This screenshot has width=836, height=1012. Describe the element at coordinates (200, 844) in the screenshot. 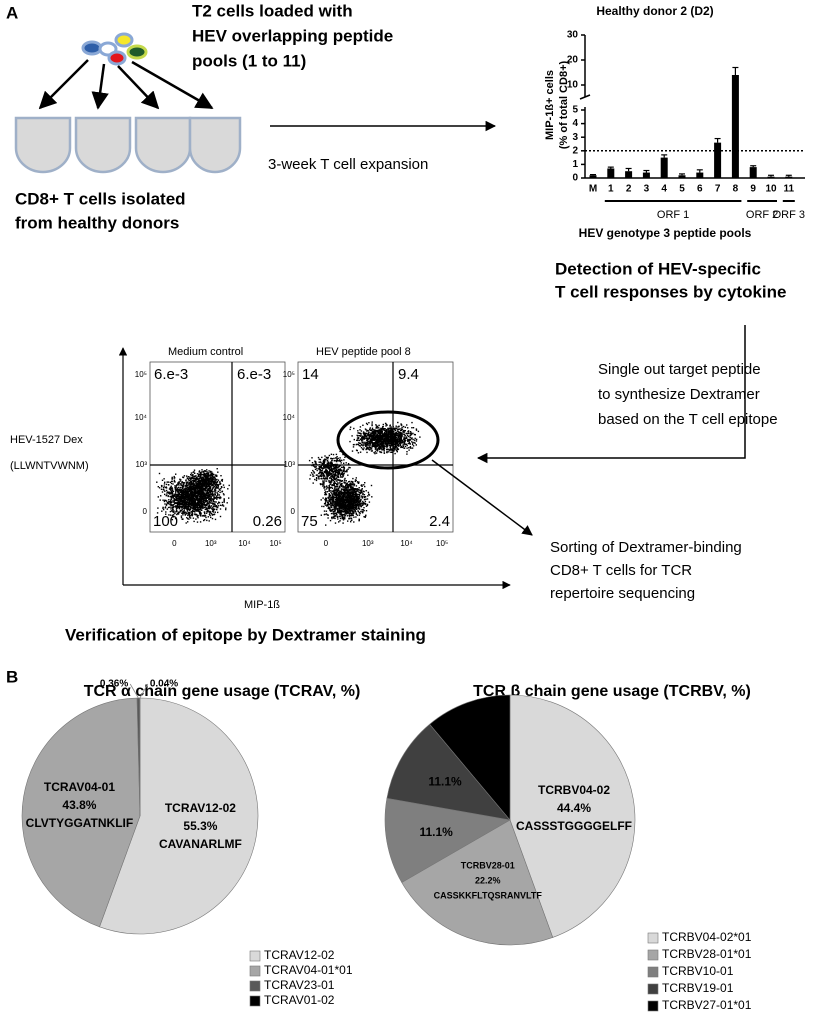

I see `slice-label: CAVANARLMF` at that location.